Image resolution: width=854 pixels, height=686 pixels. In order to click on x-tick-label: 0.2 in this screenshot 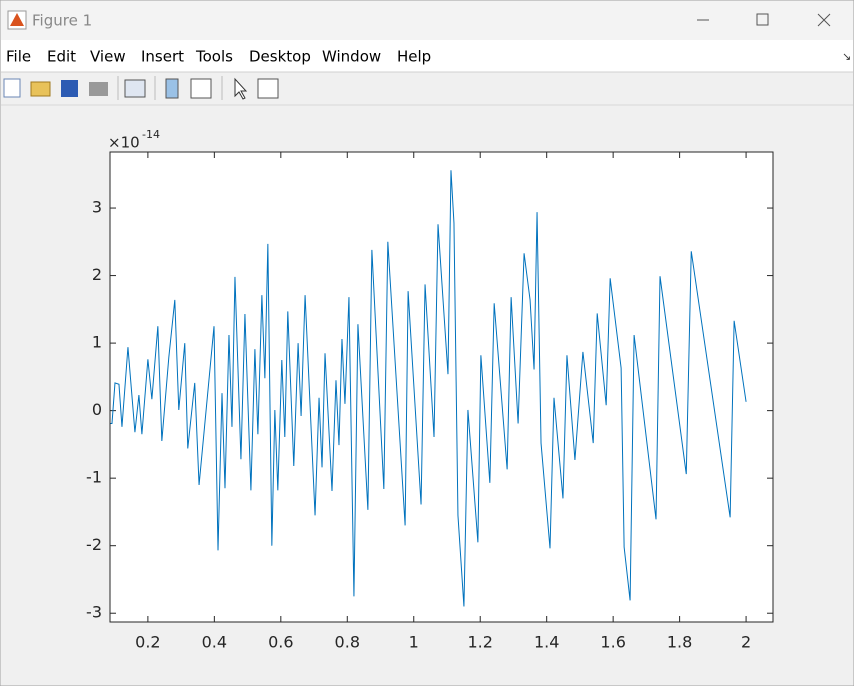, I will do `click(147, 642)`.